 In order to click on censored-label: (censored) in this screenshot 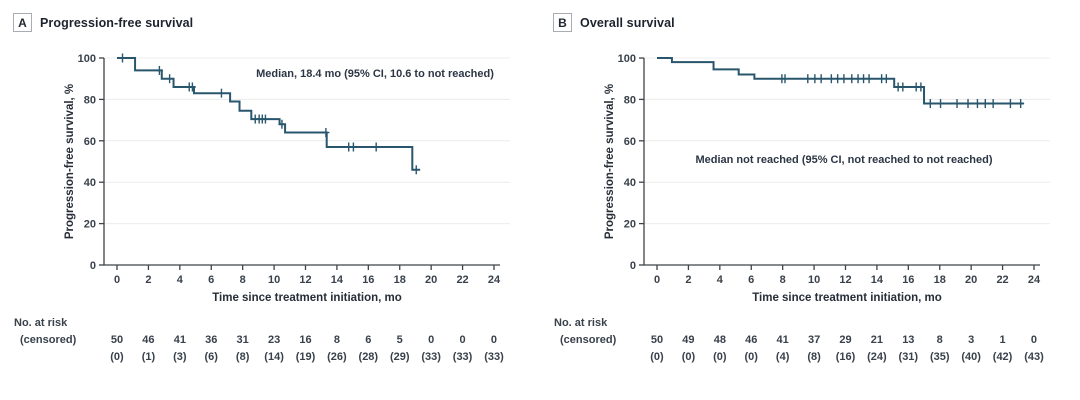, I will do `click(48, 340)`.